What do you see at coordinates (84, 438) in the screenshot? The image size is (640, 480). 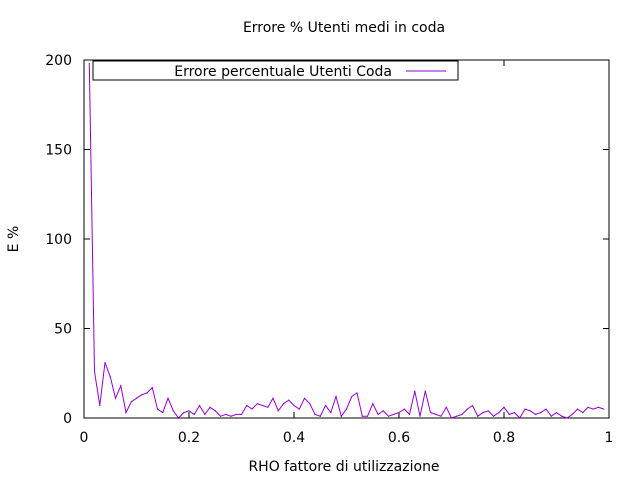 I see `x-tick-label: 0` at bounding box center [84, 438].